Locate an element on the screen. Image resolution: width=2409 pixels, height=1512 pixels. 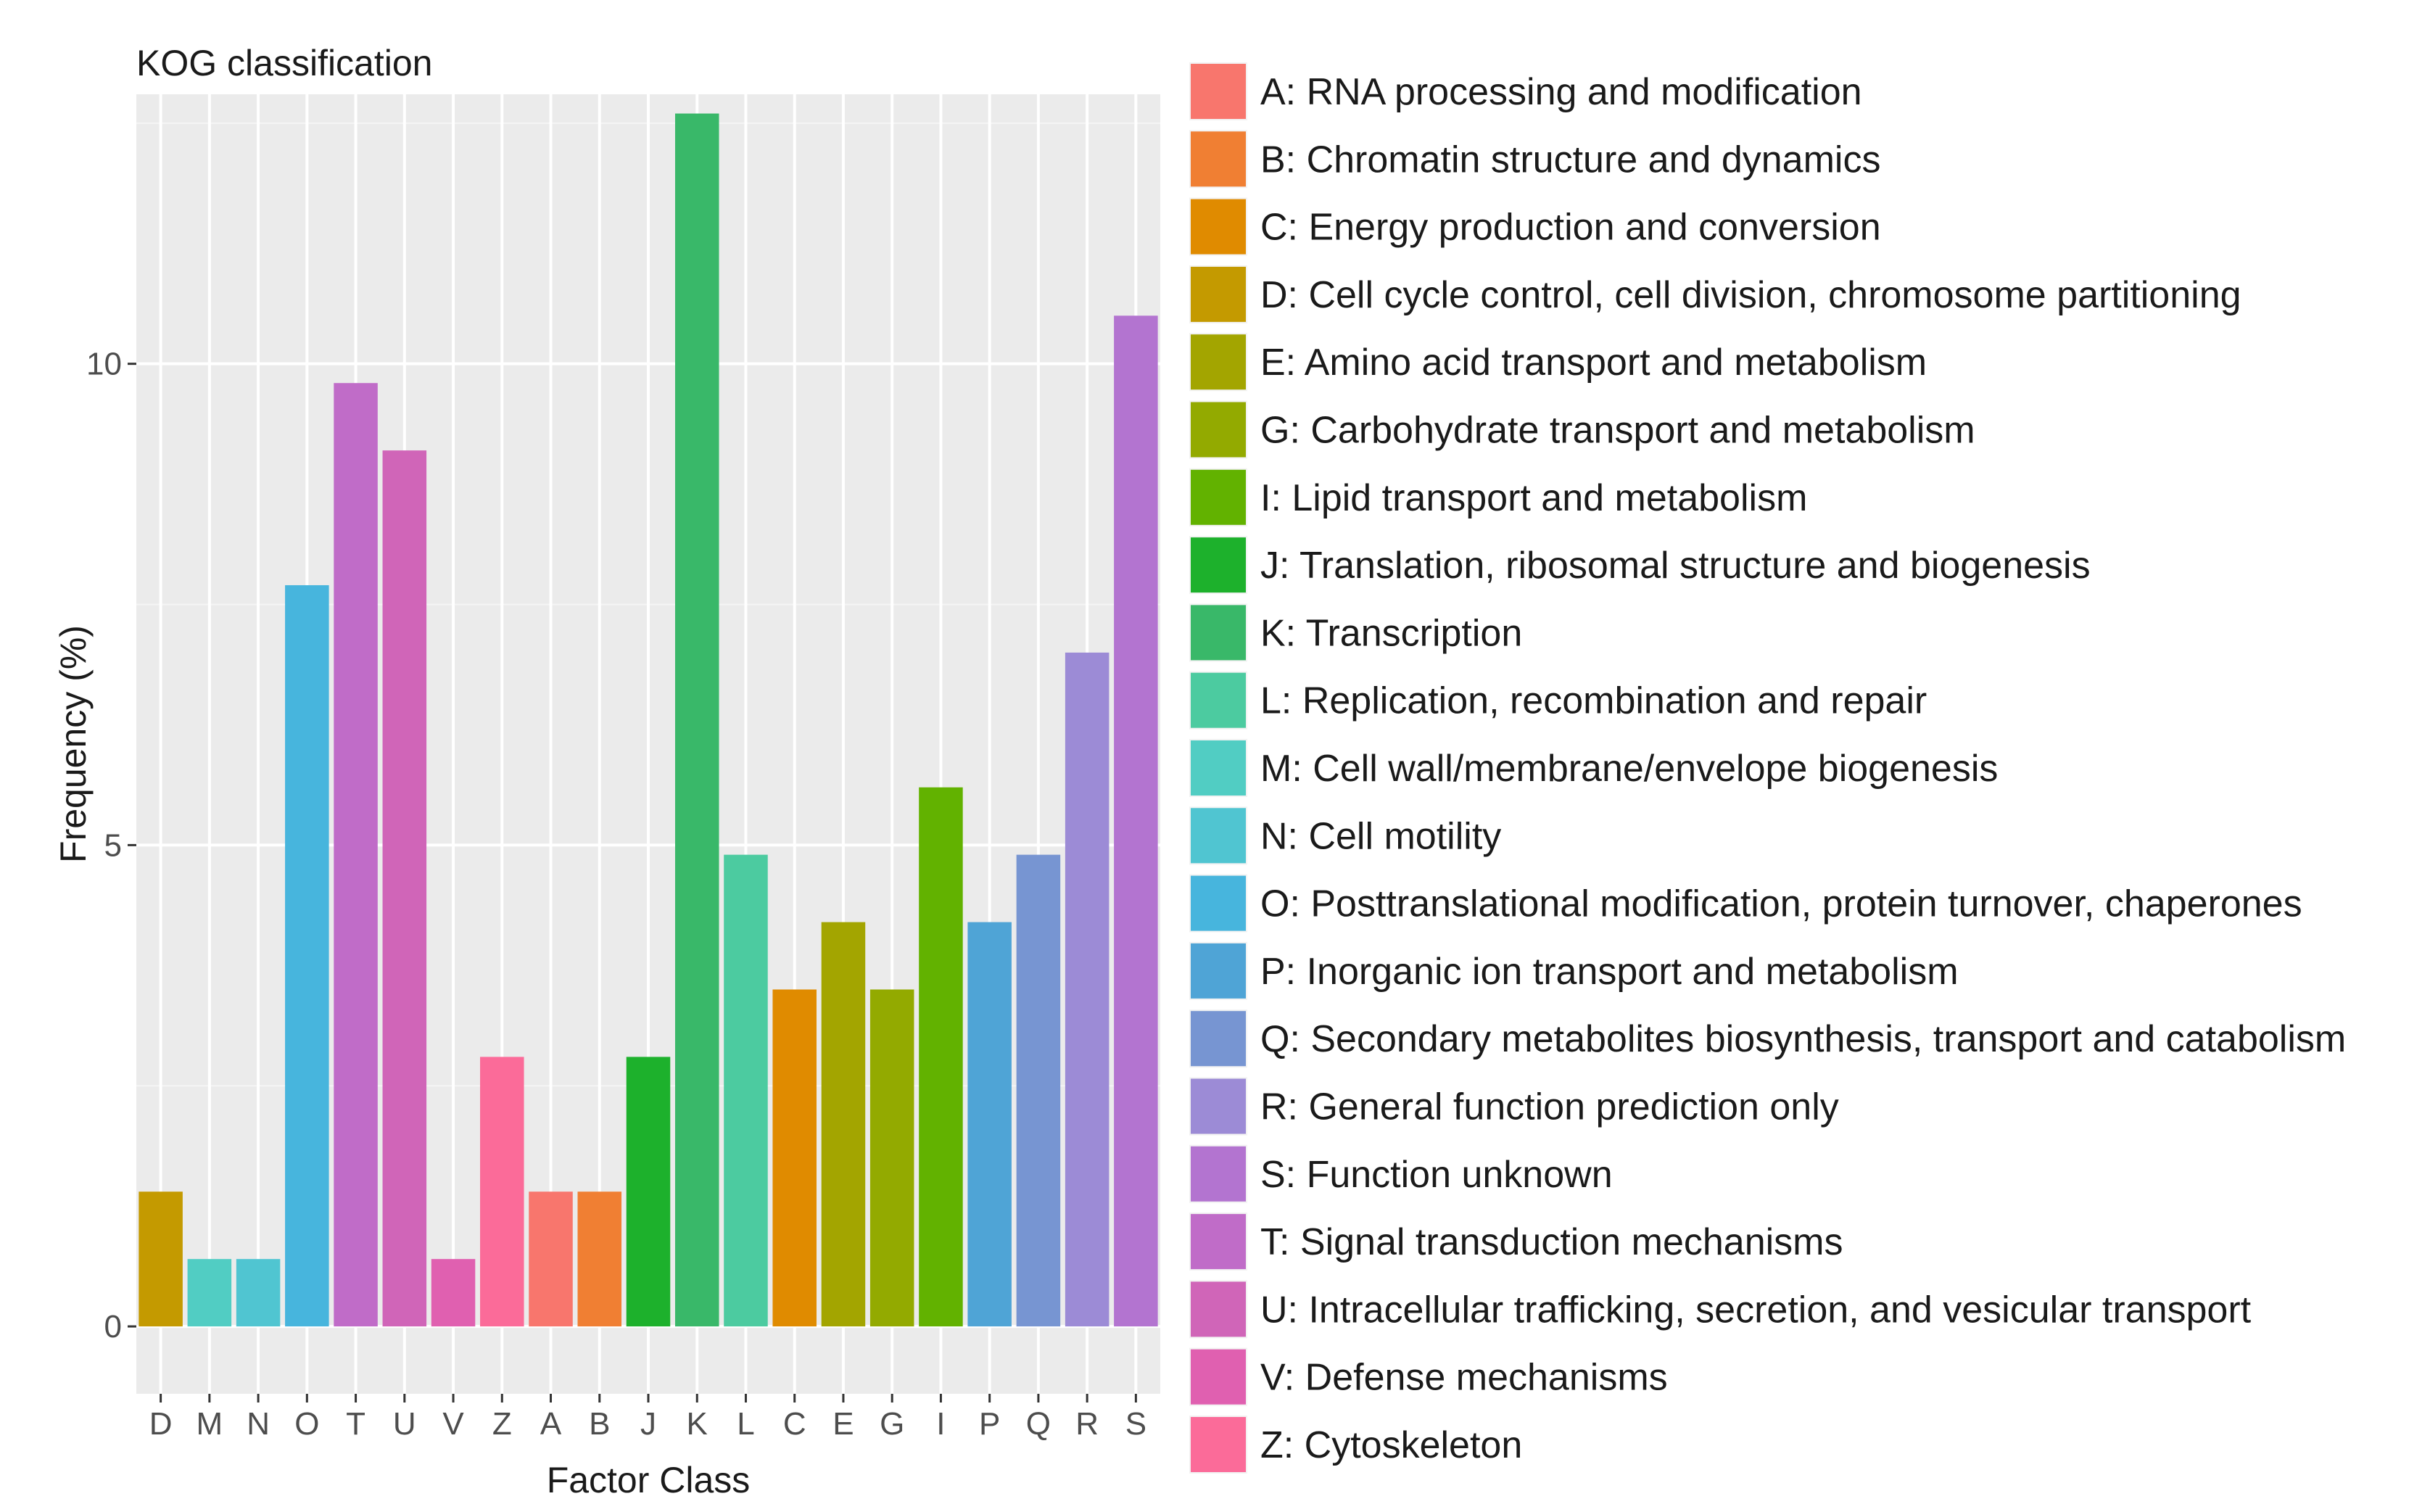
legend-swatch-V is located at coordinates (1219, 1377).